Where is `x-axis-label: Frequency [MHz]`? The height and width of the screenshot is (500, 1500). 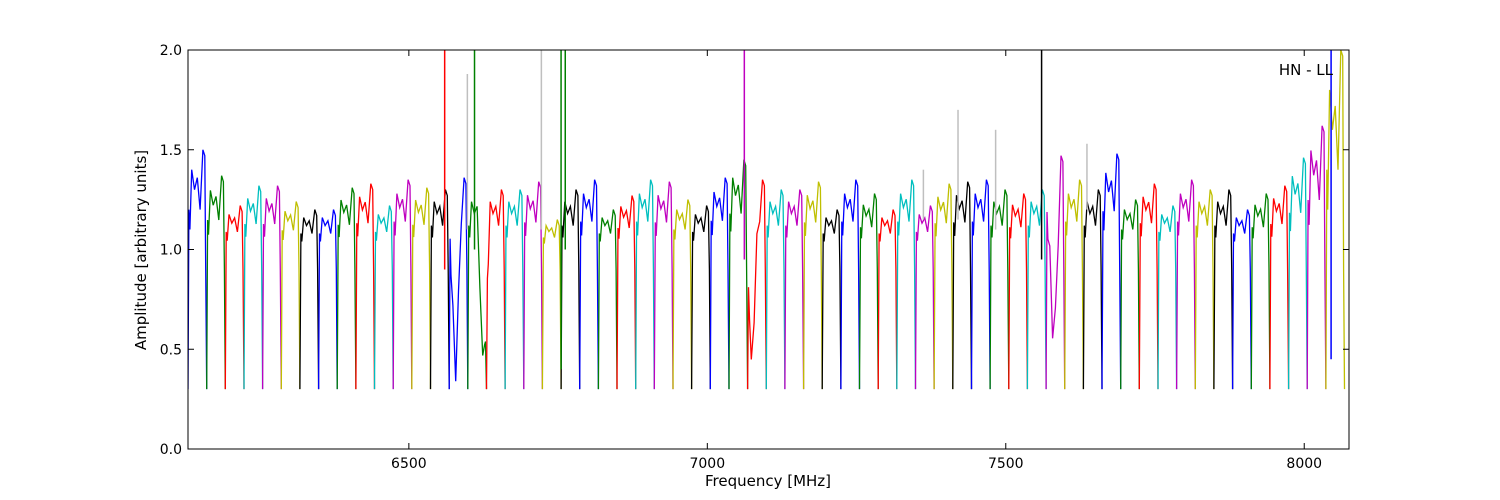 x-axis-label: Frequency [MHz] is located at coordinates (768, 481).